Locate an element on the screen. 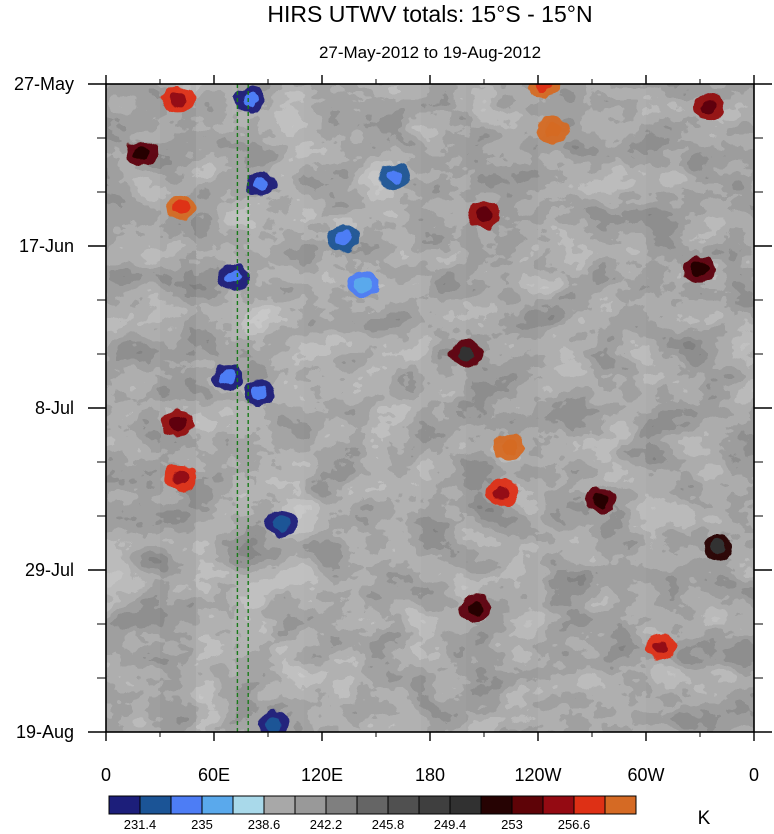  y-tick-label: 29-Jul is located at coordinates (49, 570).